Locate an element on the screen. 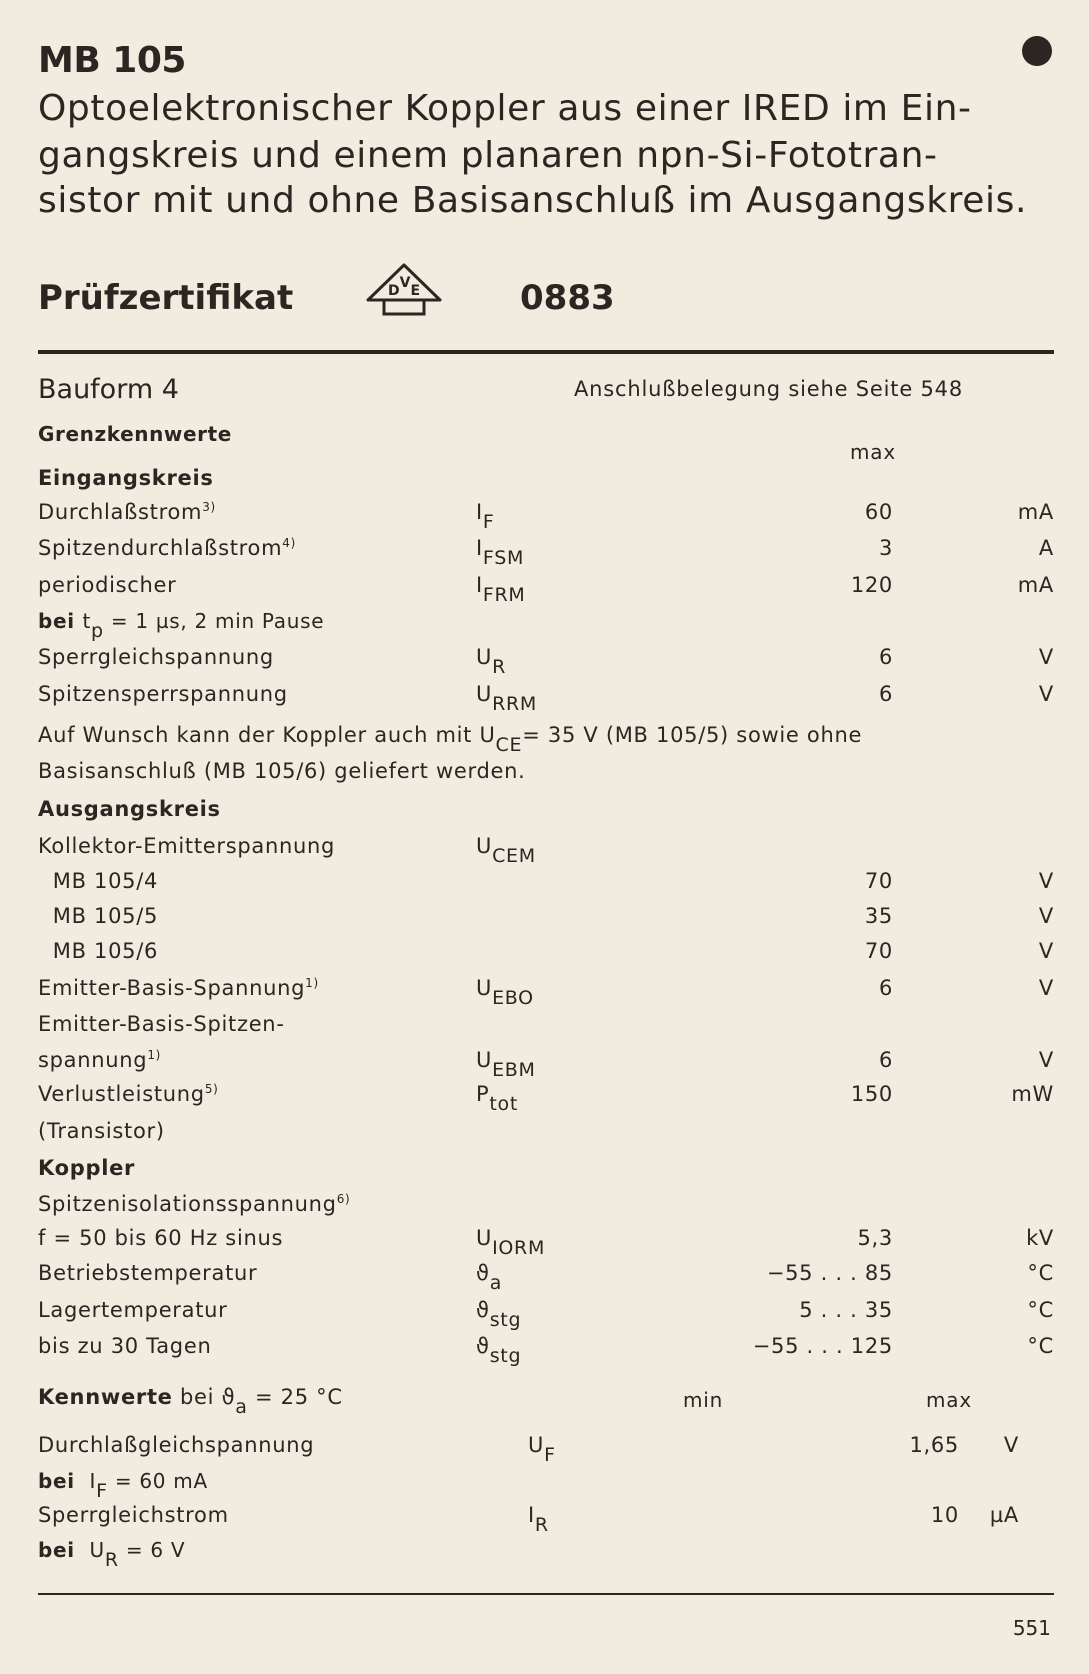 The image size is (1089, 1674). row-label: Emitter-Basis-Spannung1) is located at coordinates (178, 988).